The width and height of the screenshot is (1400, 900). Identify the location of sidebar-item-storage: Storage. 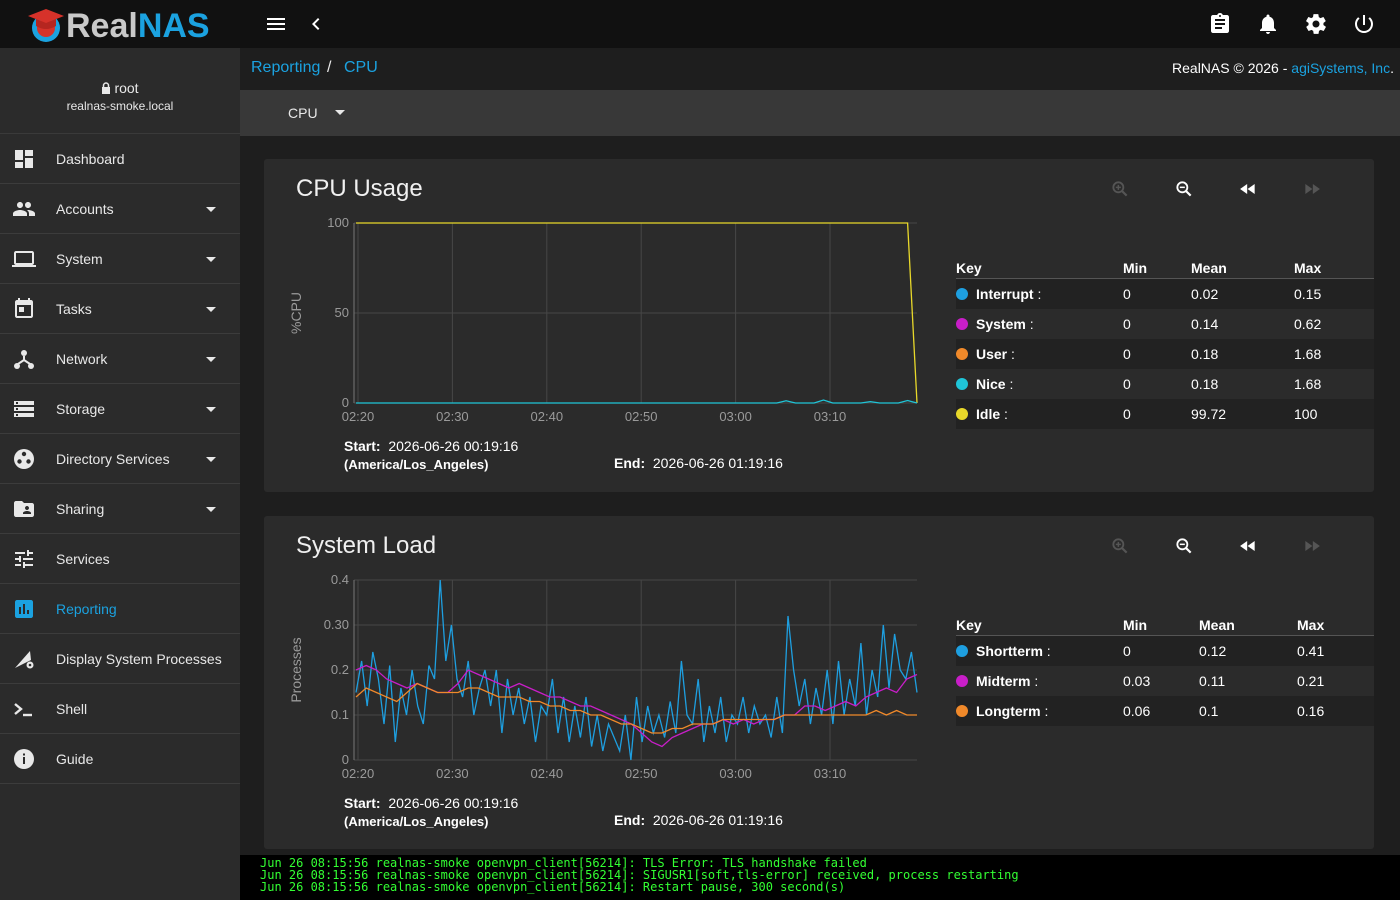
(120, 409).